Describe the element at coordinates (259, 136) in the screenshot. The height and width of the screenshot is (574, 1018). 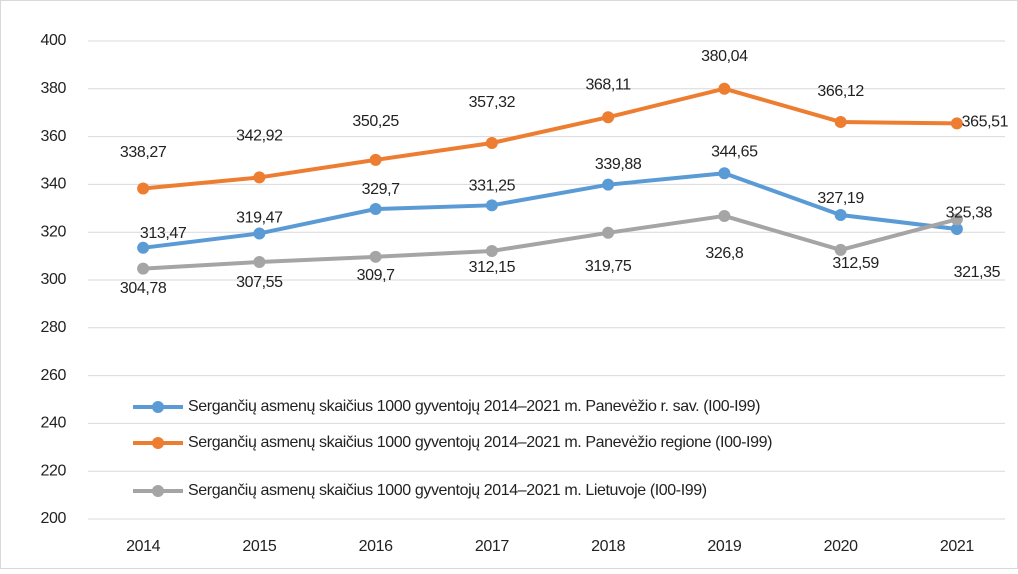
I see `data-label: 342,92` at that location.